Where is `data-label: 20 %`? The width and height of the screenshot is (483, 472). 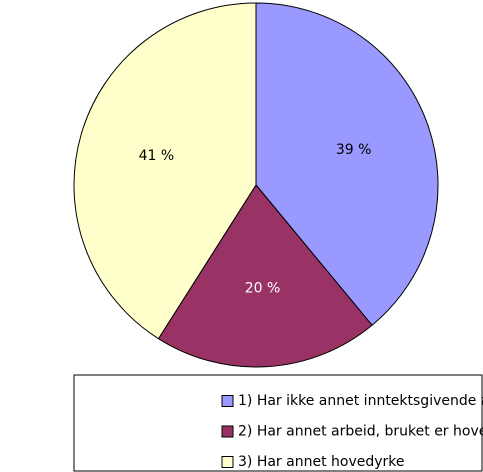
data-label: 20 % is located at coordinates (263, 289).